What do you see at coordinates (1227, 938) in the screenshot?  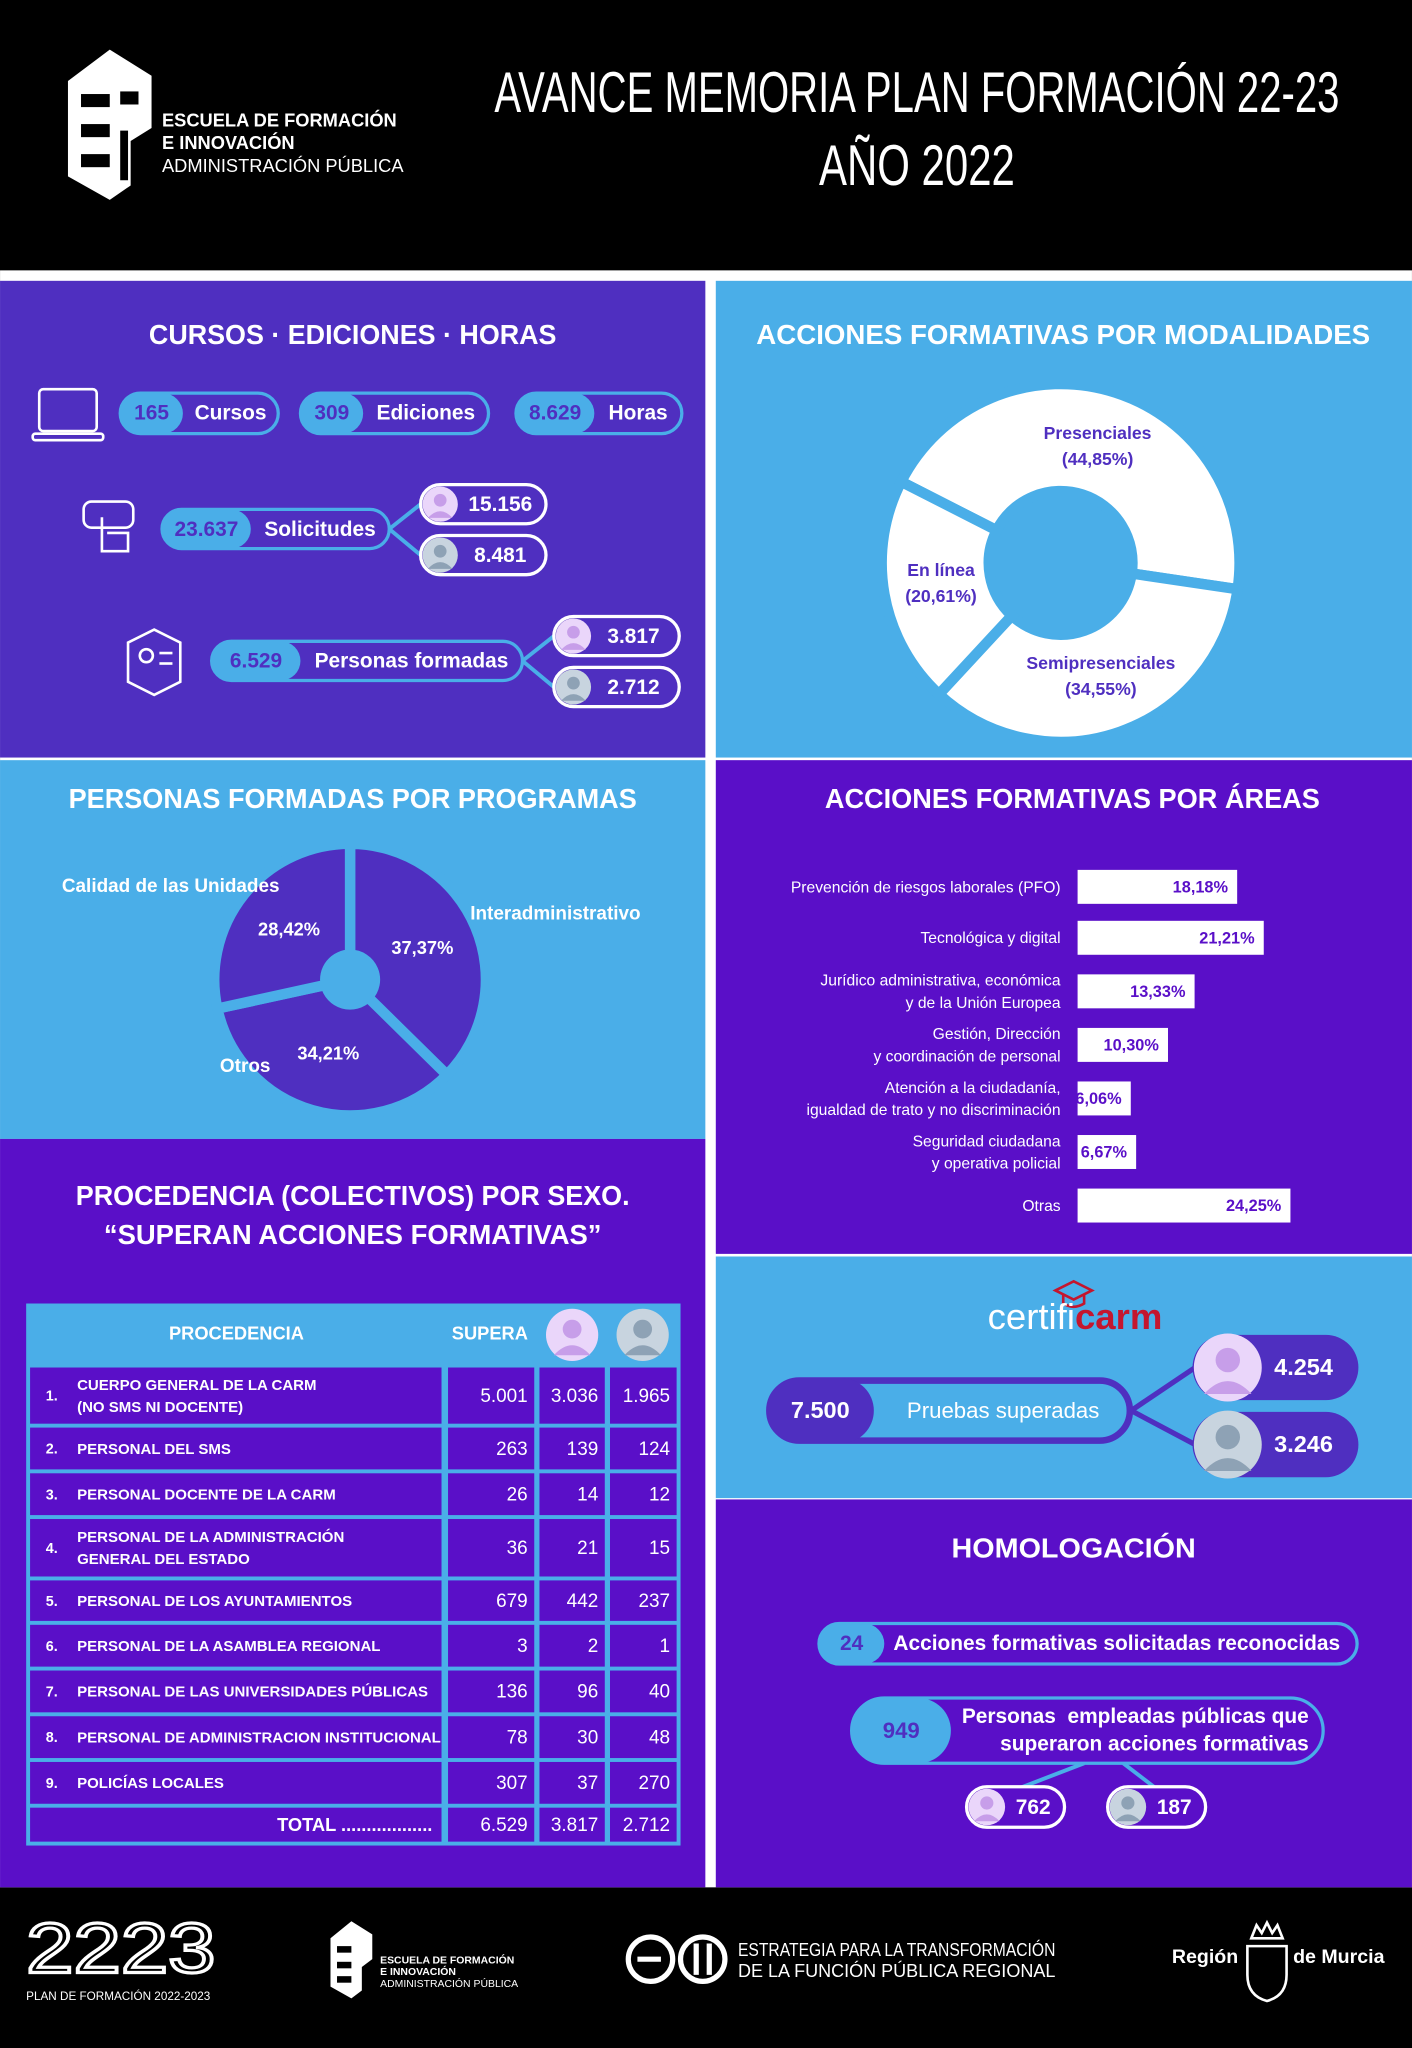 I see `bar-value: 21,21%` at bounding box center [1227, 938].